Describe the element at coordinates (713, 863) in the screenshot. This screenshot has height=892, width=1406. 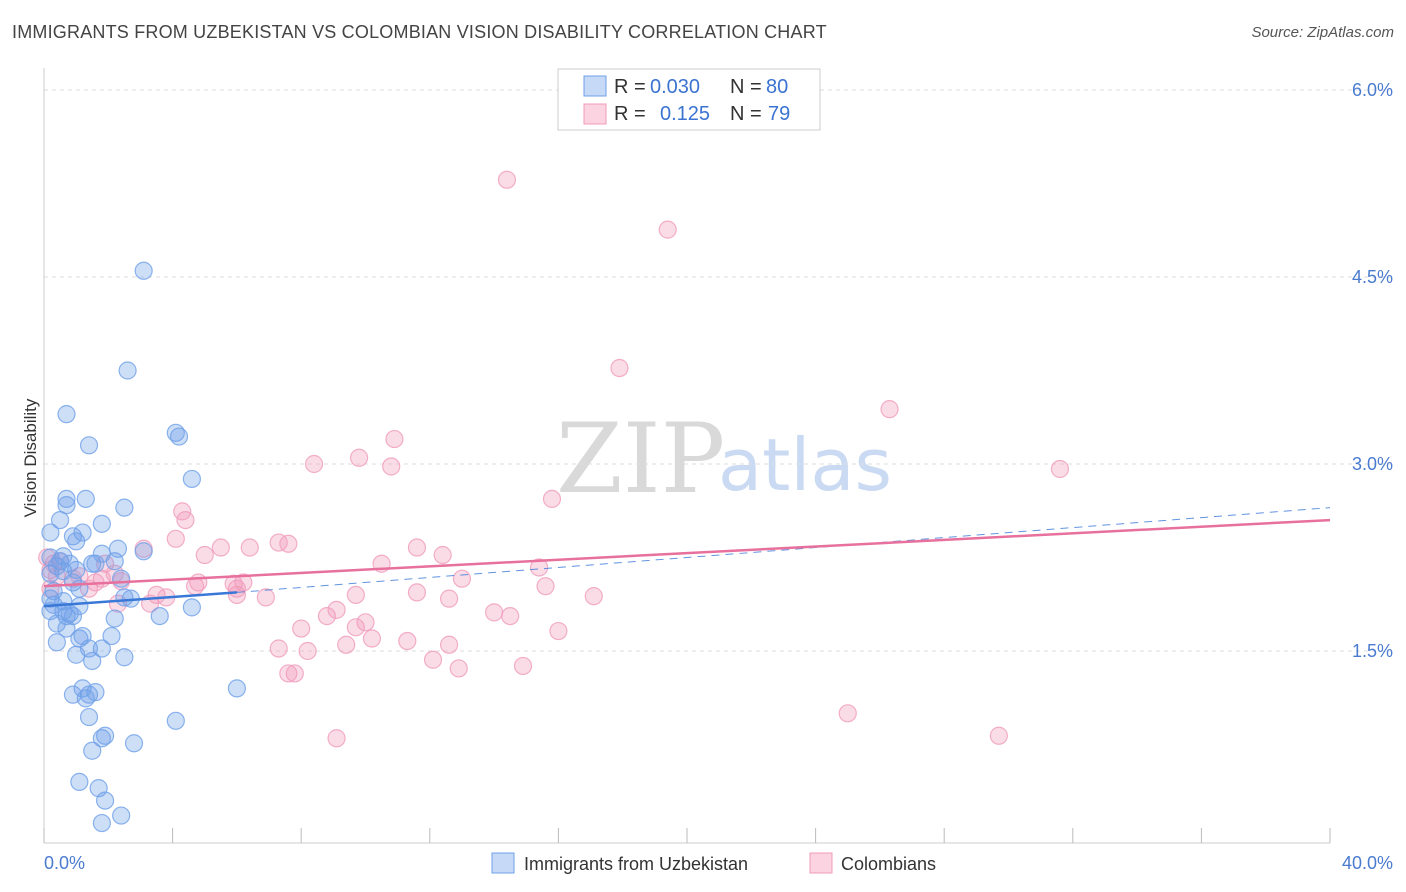
I see `series-legend: Immigrants from Uzbekistan Colombians` at that location.